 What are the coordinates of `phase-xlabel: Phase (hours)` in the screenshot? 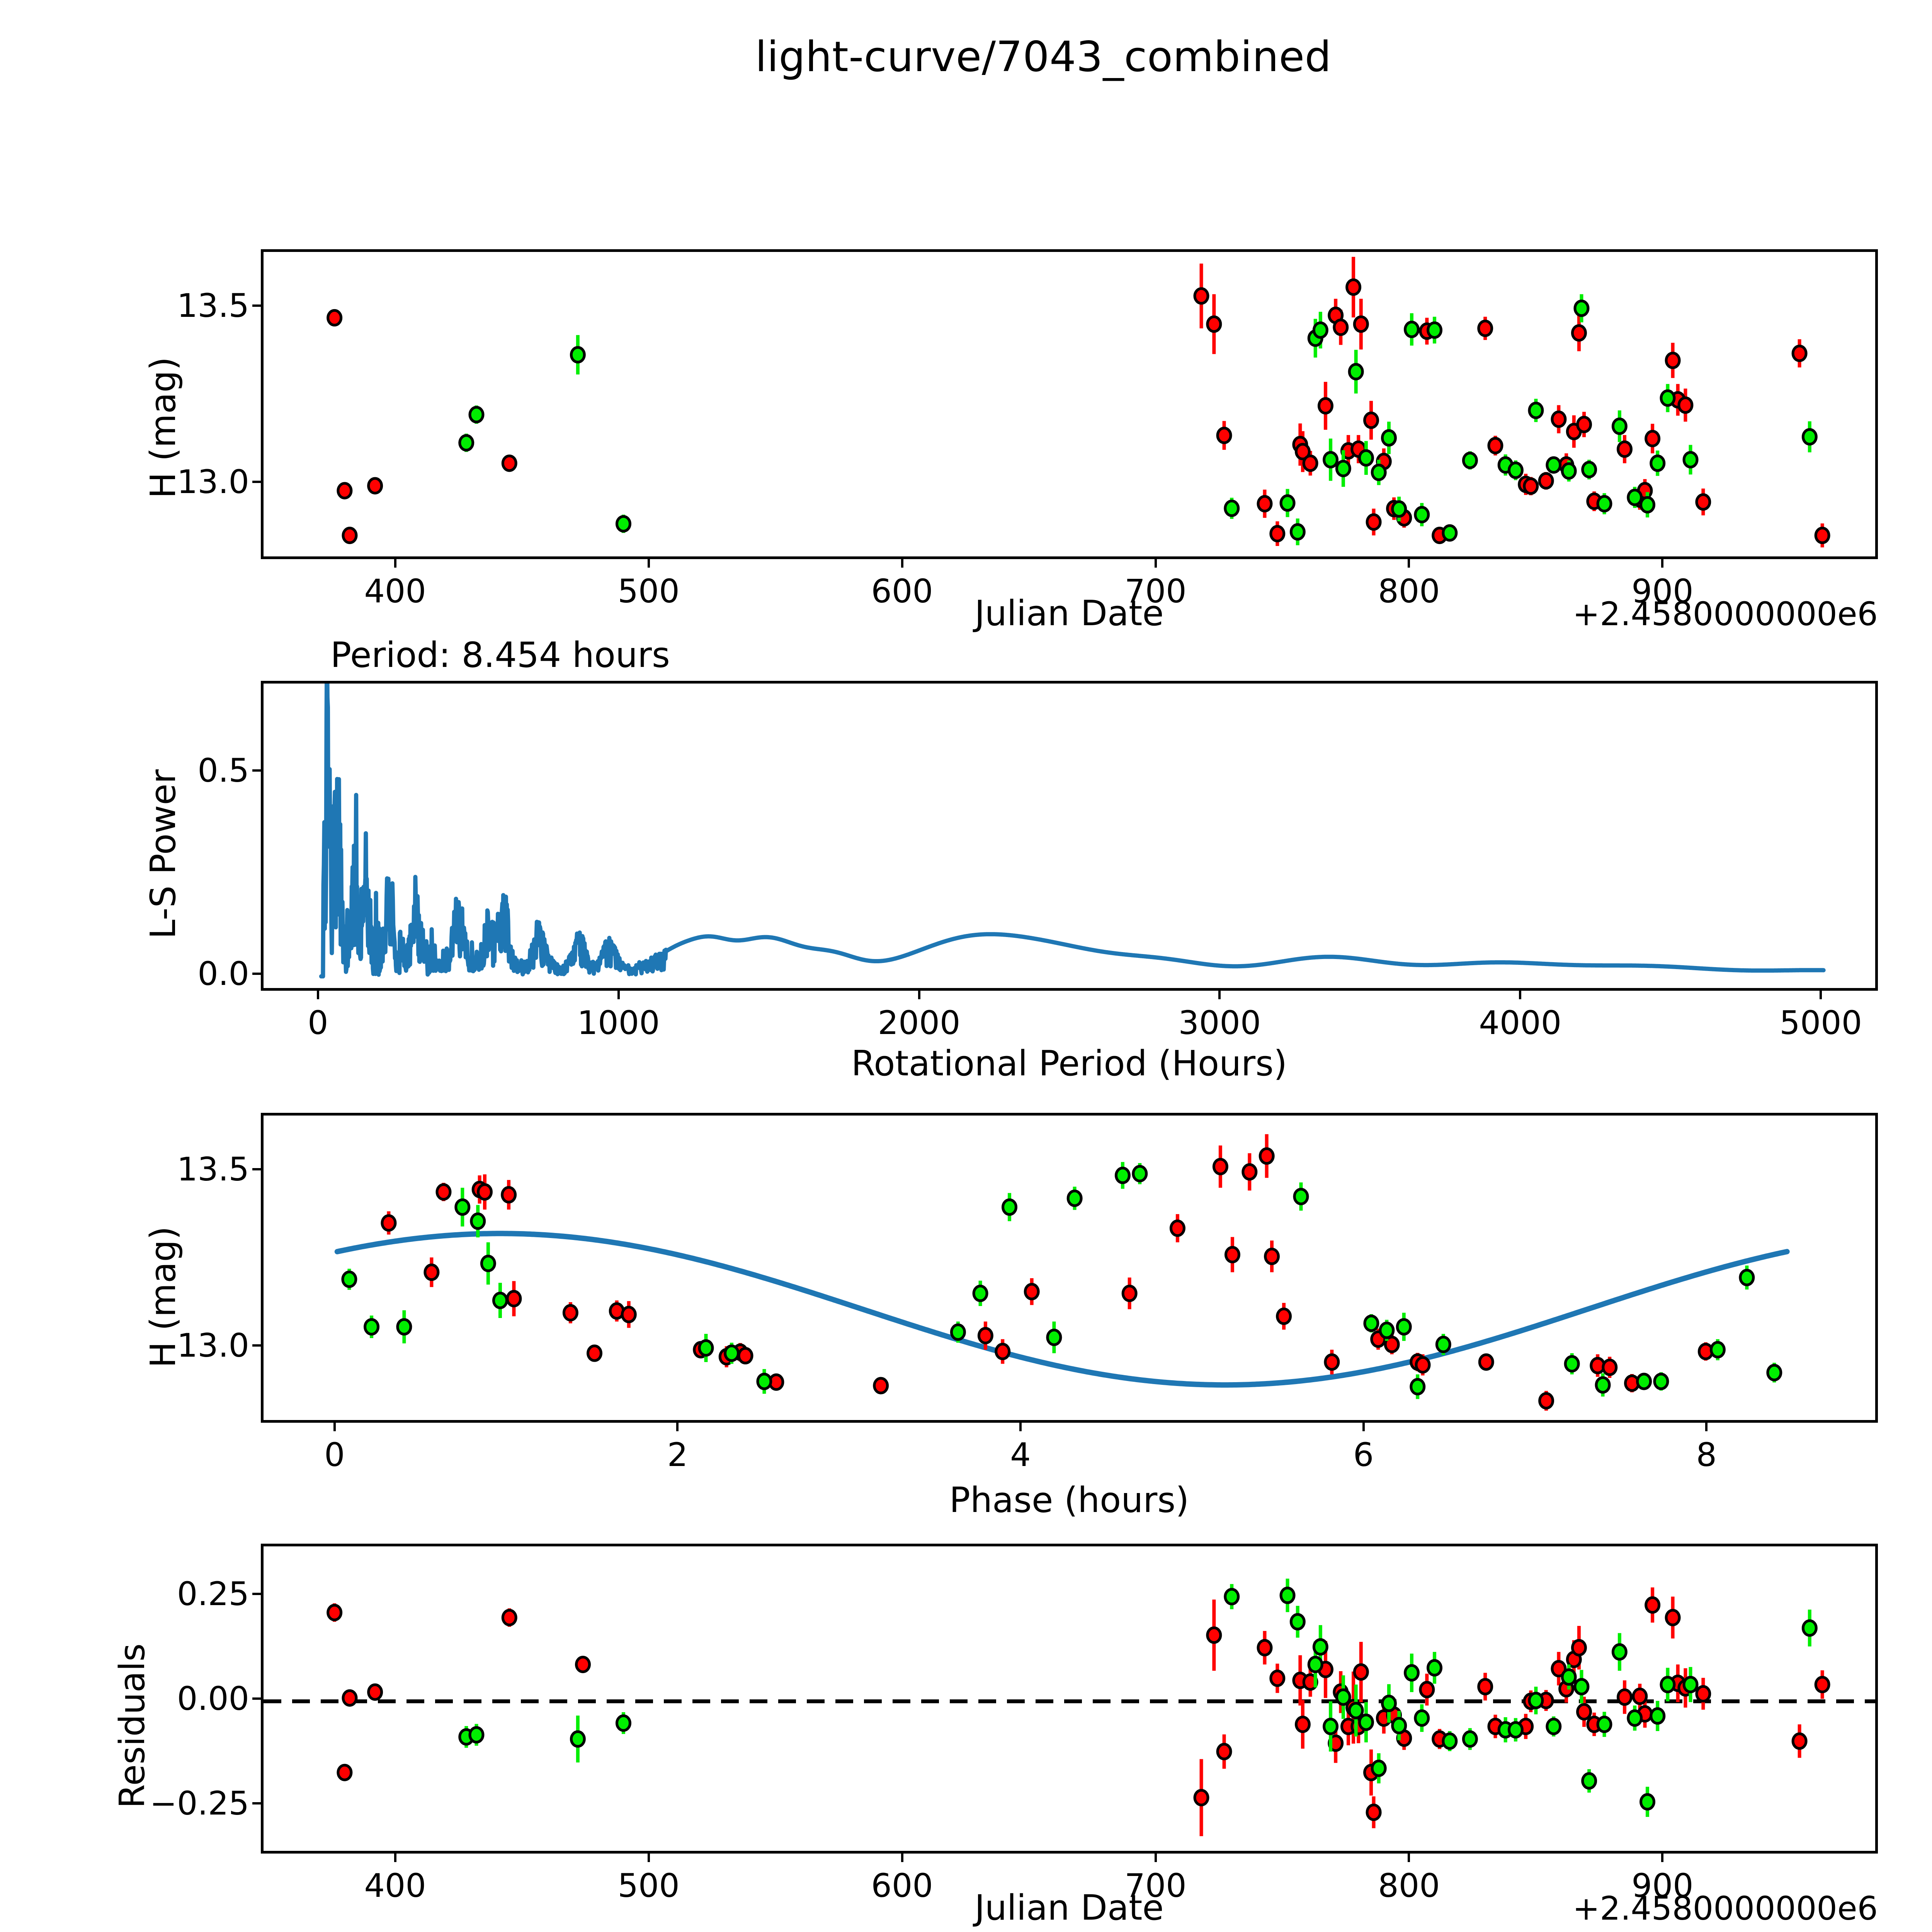 It's located at (1069, 1500).